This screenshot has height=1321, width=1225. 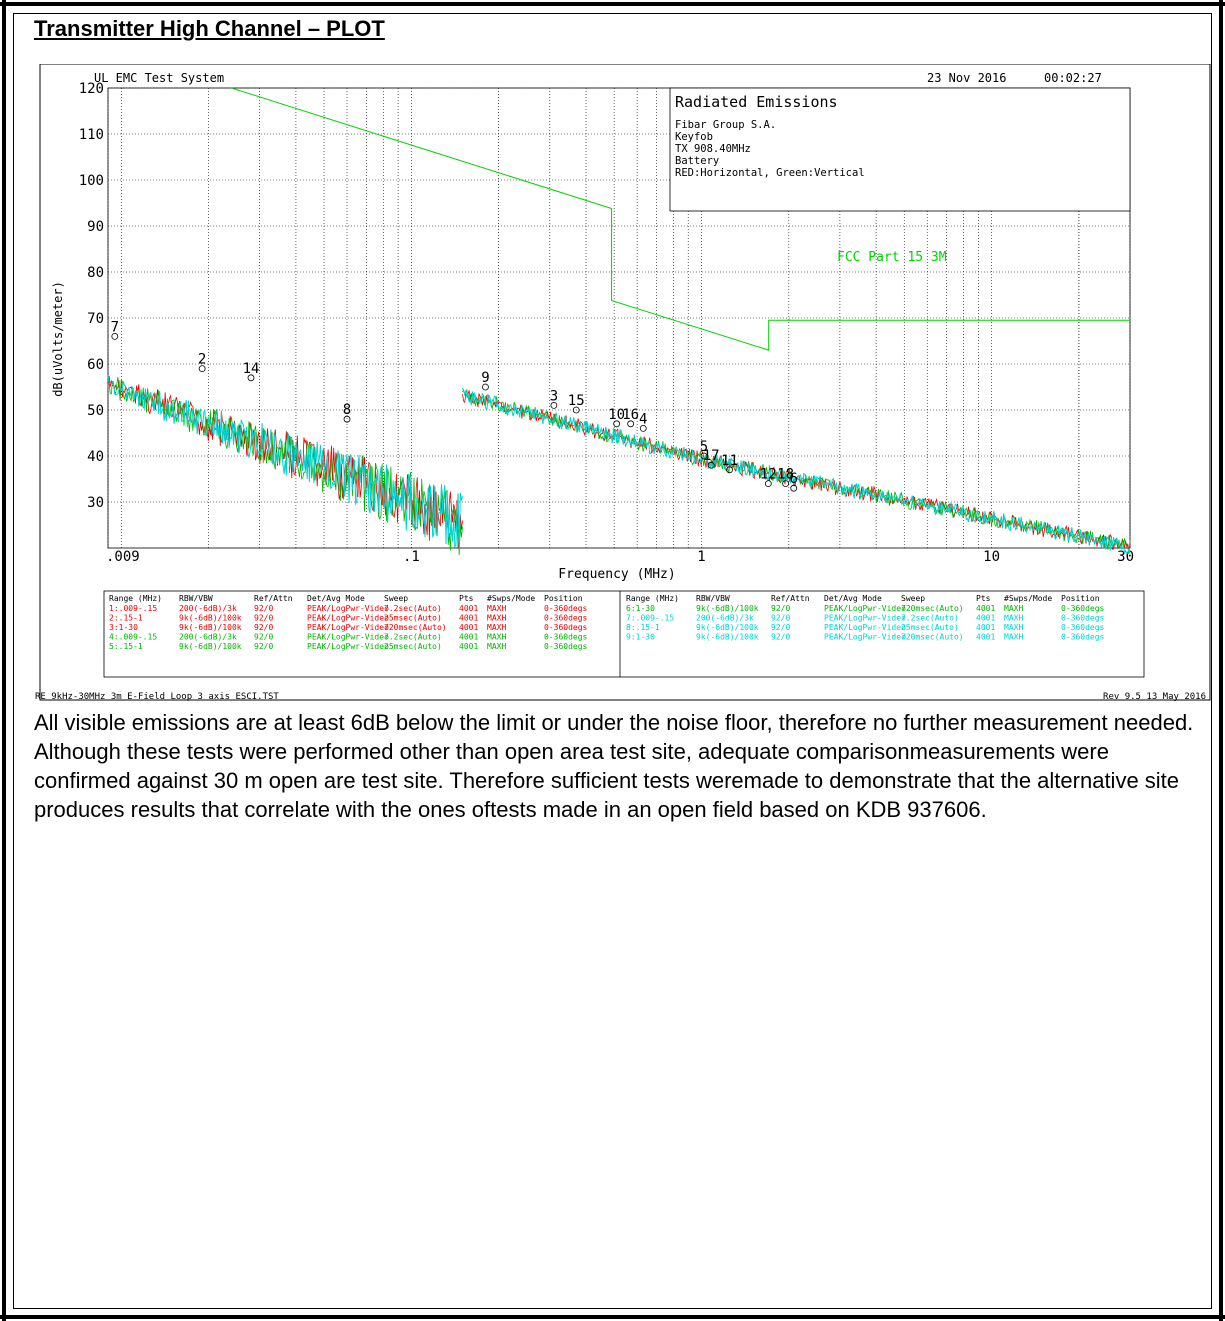 I want to click on x-tick-label: 10, so click(x=991, y=557).